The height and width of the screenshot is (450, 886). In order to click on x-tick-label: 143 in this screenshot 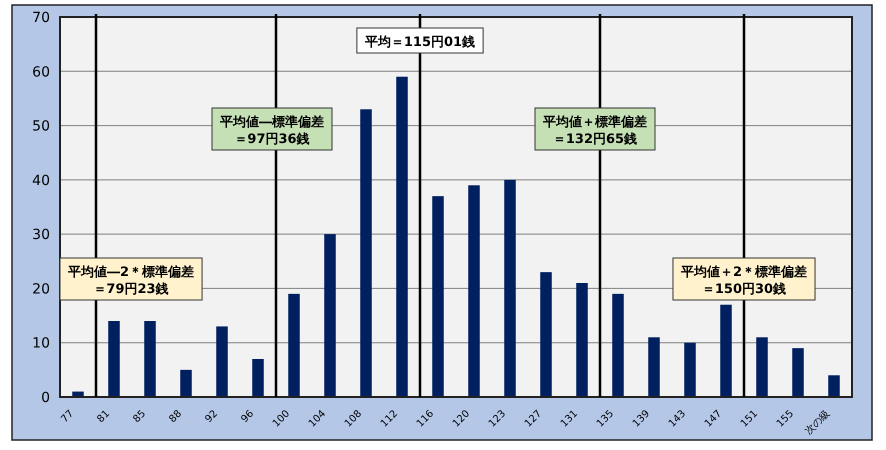, I will do `click(677, 419)`.